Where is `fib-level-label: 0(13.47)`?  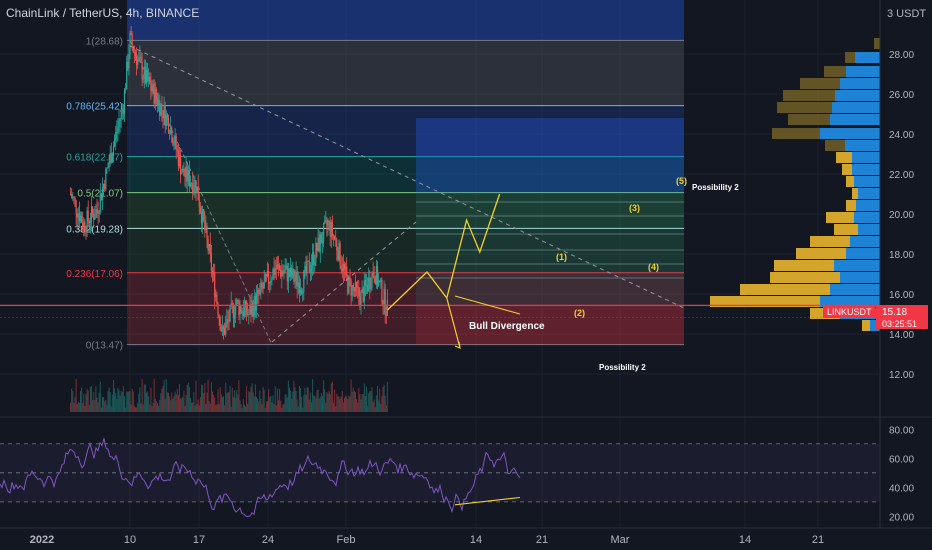 fib-level-label: 0(13.47) is located at coordinates (104, 346).